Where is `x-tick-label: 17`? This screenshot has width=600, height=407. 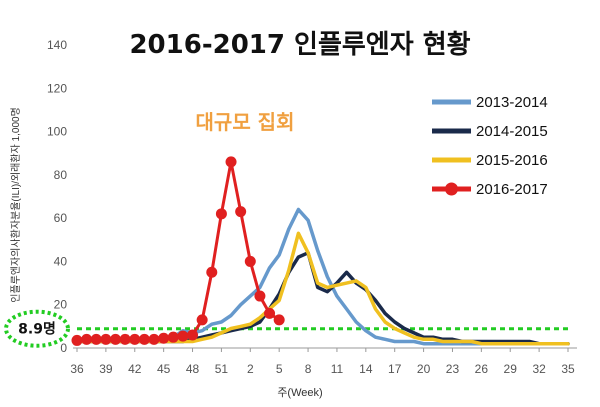
x-tick-label: 17 is located at coordinates (395, 369).